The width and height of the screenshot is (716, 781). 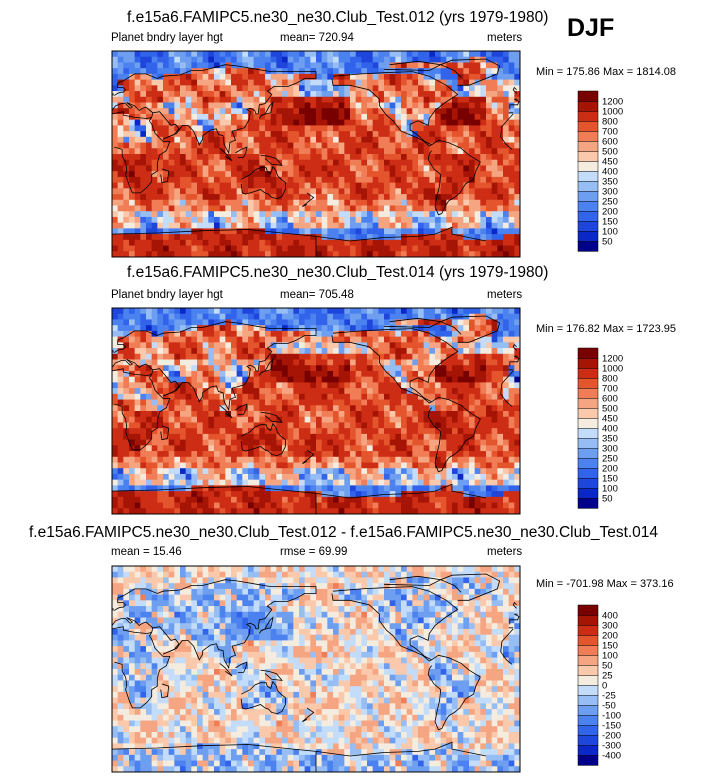 I want to click on panel2-mean: mean= 705.48, so click(x=317, y=295).